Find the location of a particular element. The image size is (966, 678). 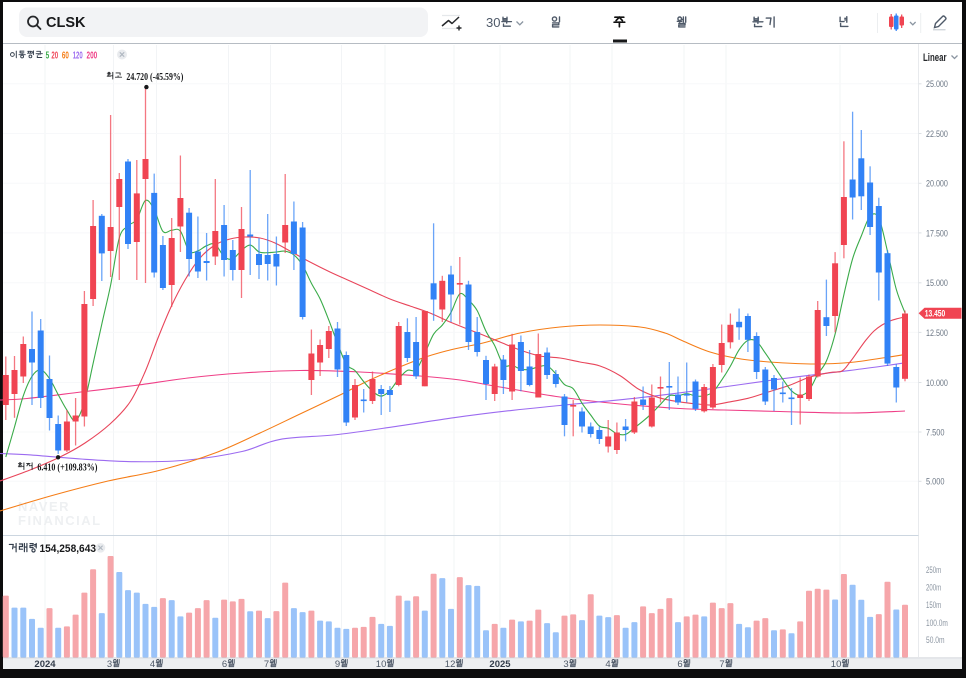

svg-text: 12.500 is located at coordinates (937, 333).